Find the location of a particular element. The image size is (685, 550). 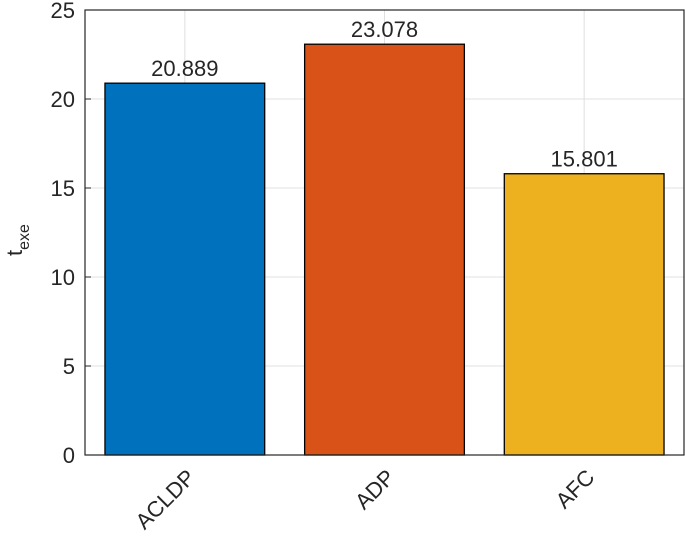

y-tick-label: 15 is located at coordinates (63, 188).